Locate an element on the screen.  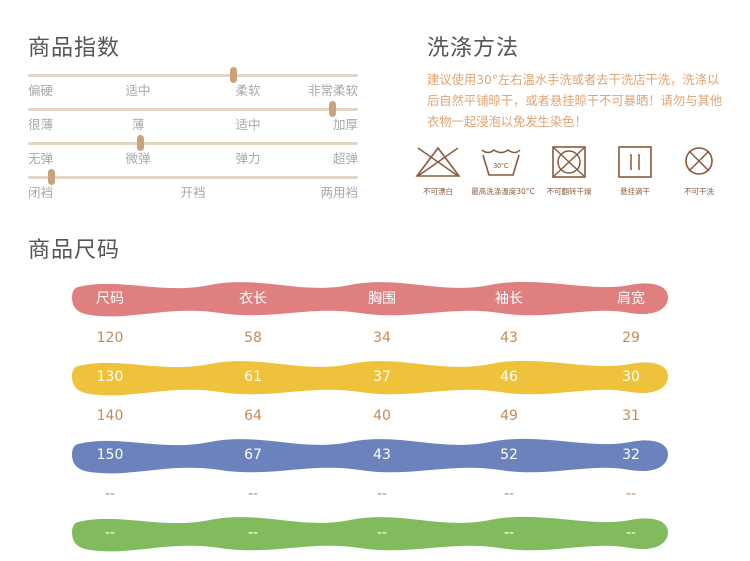
index-label: 非常柔软 is located at coordinates (332, 90).